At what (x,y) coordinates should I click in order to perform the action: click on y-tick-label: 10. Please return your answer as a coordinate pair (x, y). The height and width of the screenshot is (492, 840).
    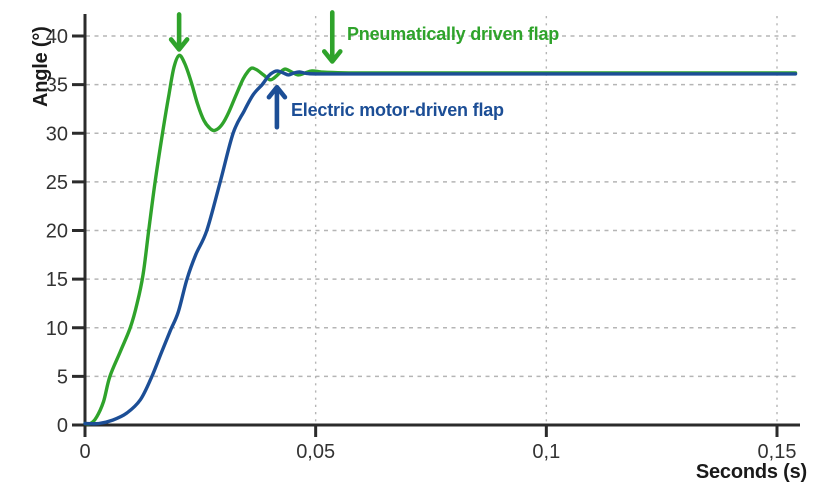
    Looking at the image, I should click on (57, 329).